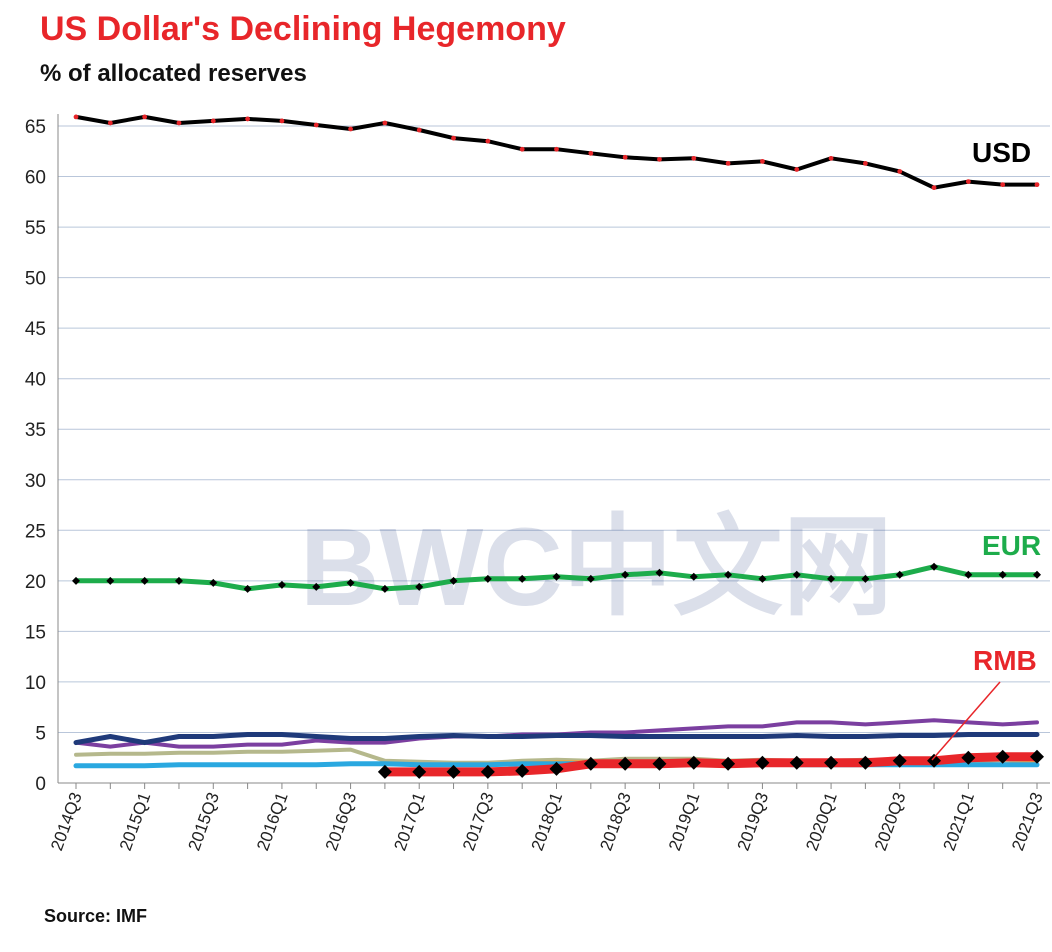  Describe the element at coordinates (821, 821) in the screenshot. I see `x-tick-label: 2020Q1` at that location.